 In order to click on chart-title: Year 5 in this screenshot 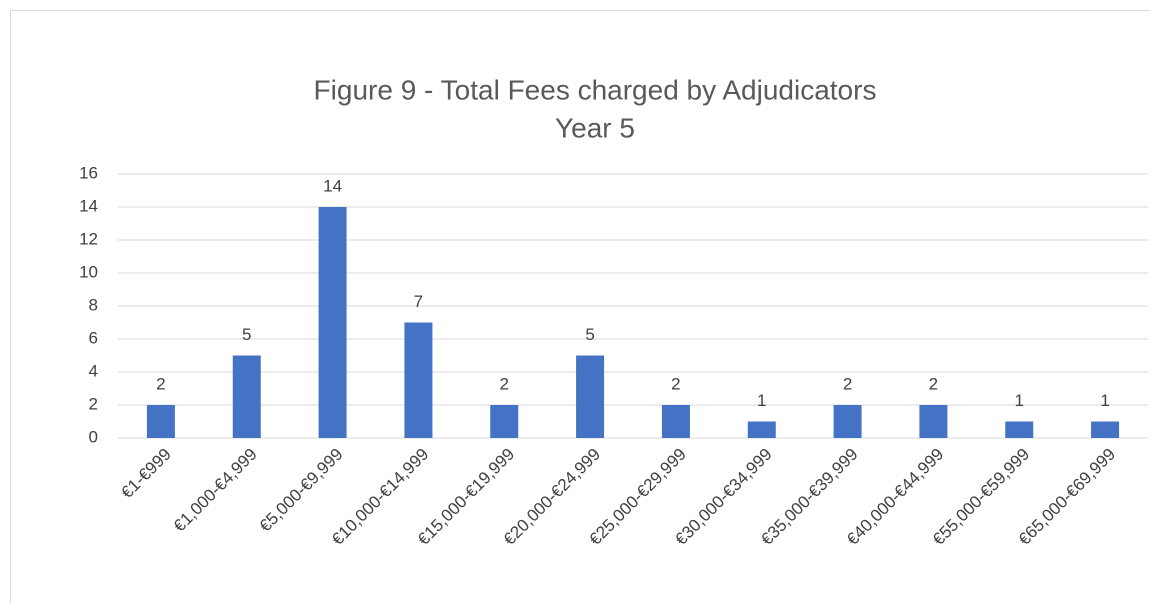, I will do `click(595, 127)`.